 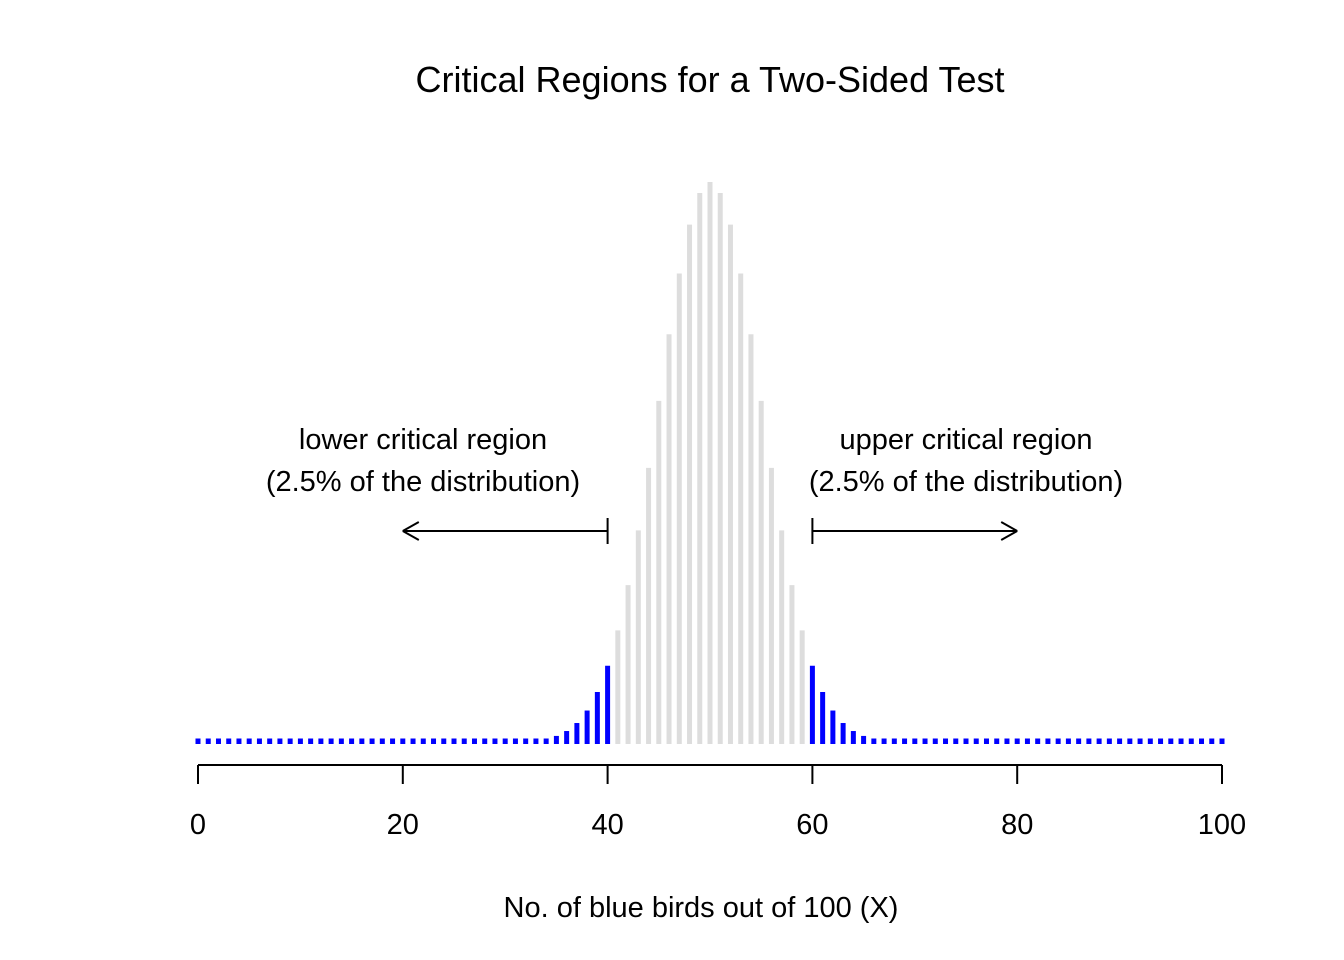 I want to click on lower-region-label-line2: (2.5% of the distribution), so click(x=423, y=482).